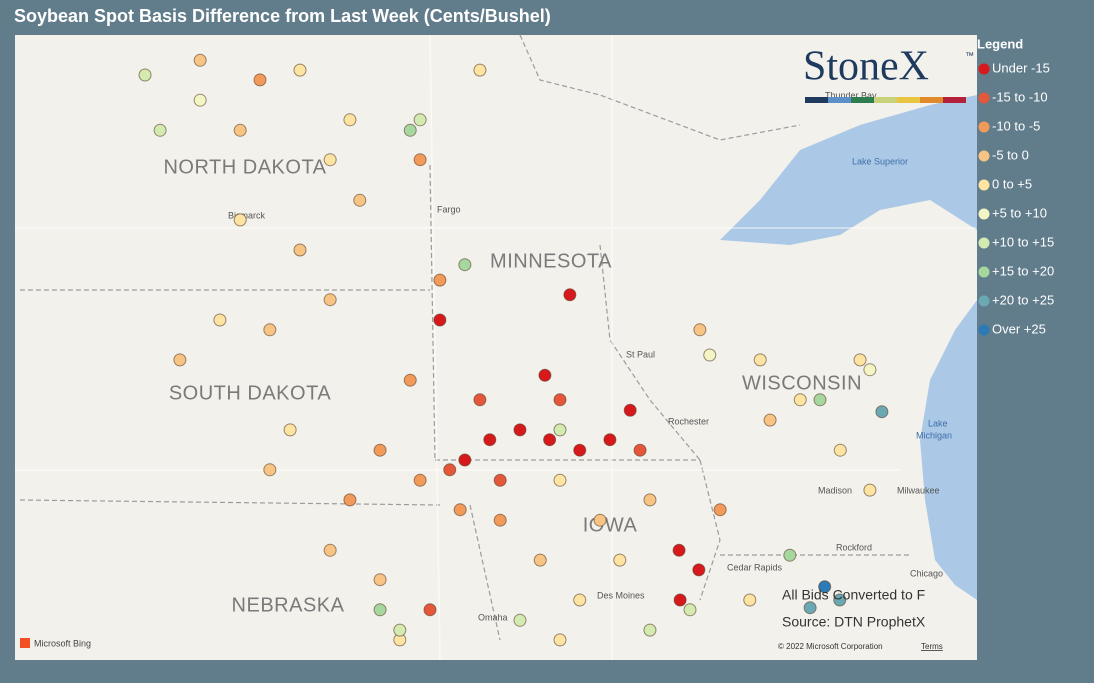  I want to click on legend-label: Over +25, so click(1019, 328).